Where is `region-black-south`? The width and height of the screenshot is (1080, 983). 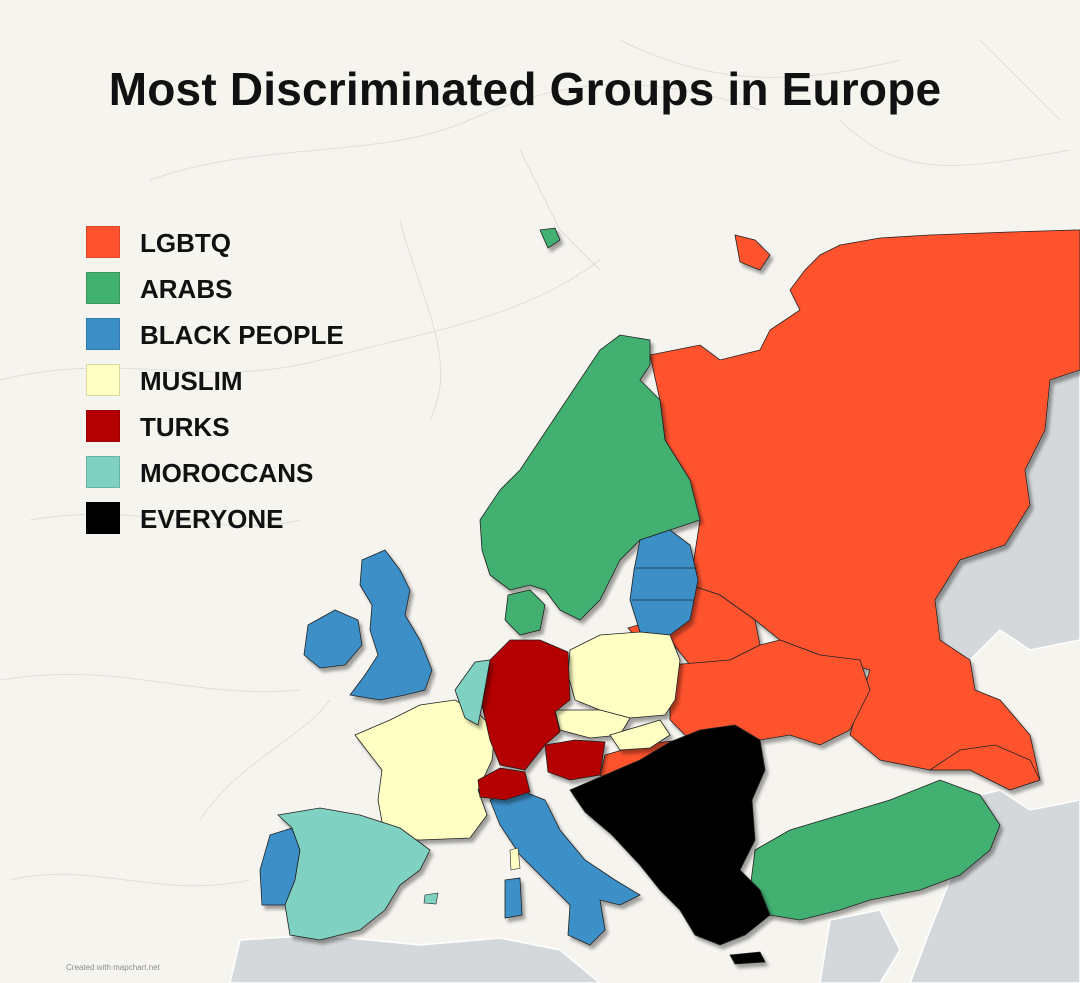 region-black-south is located at coordinates (450, 867).